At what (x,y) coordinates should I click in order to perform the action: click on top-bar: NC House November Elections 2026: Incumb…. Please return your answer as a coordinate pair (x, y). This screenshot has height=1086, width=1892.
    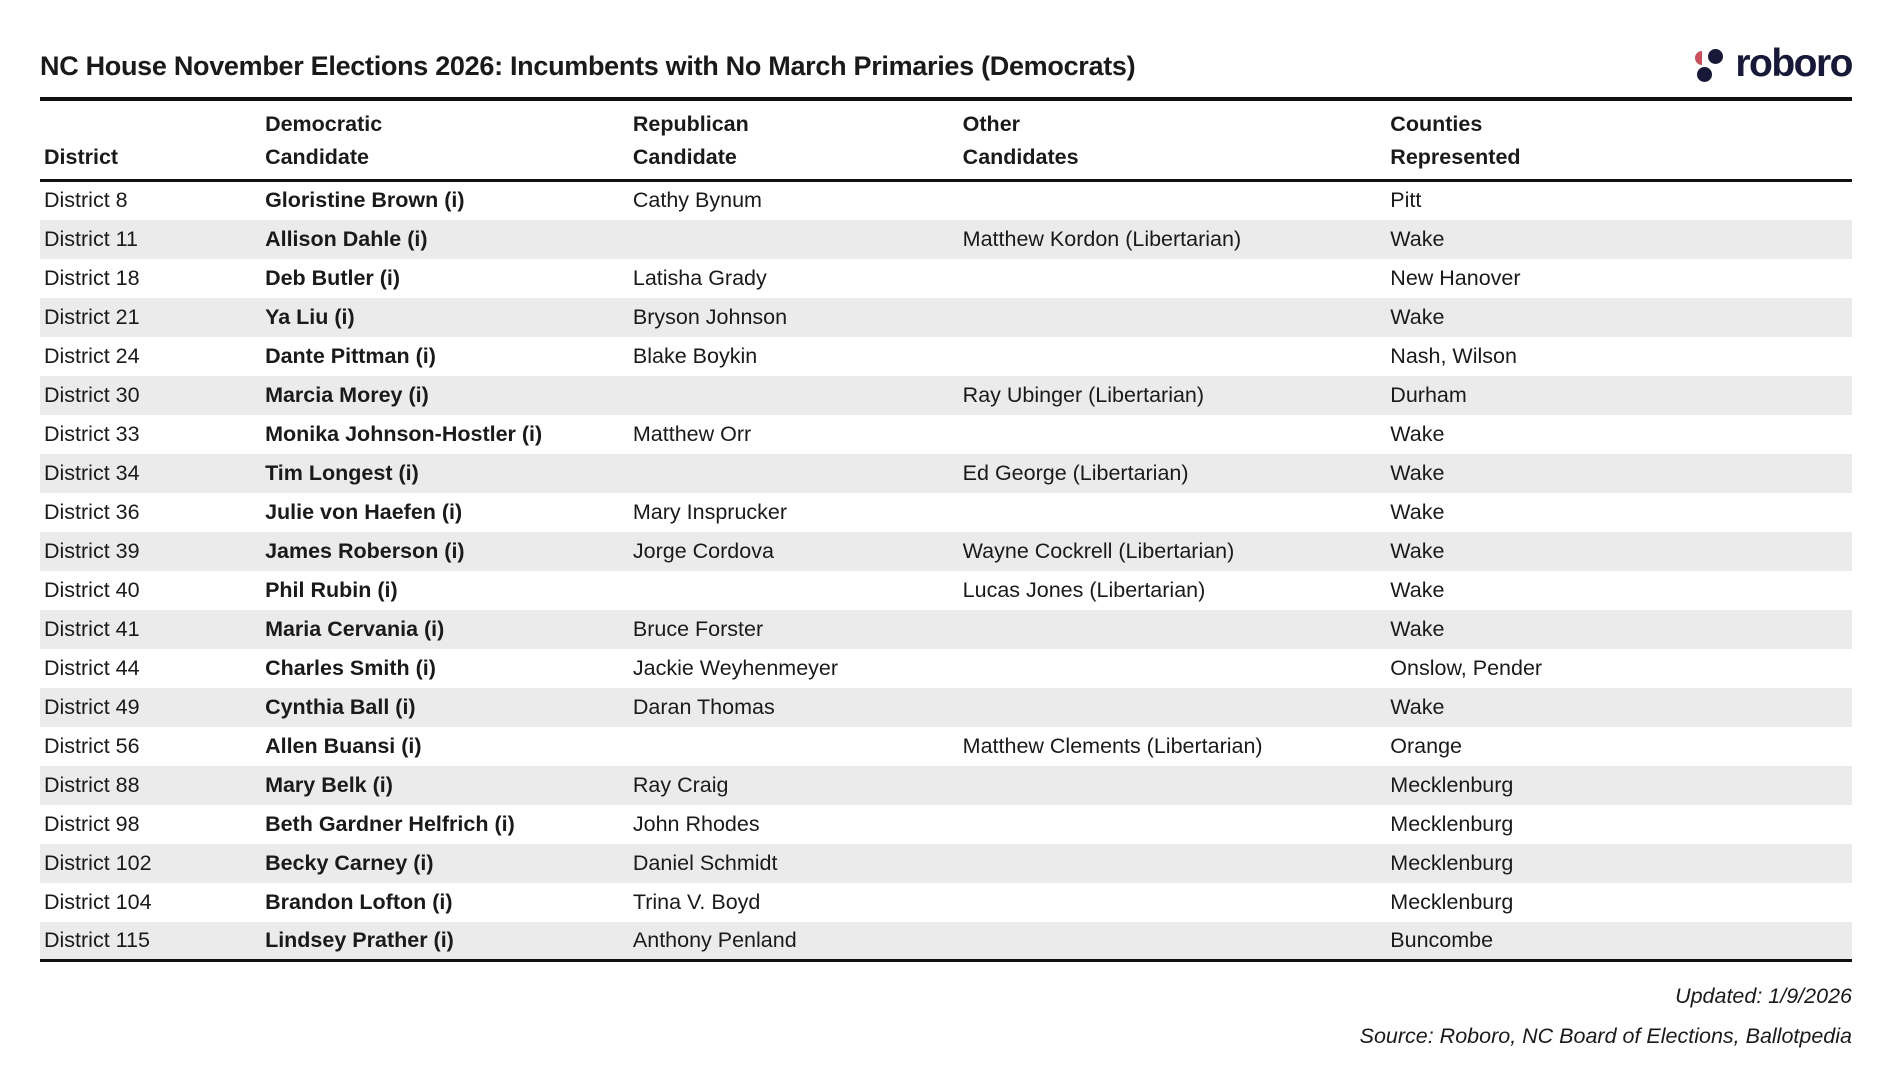
    Looking at the image, I should click on (946, 43).